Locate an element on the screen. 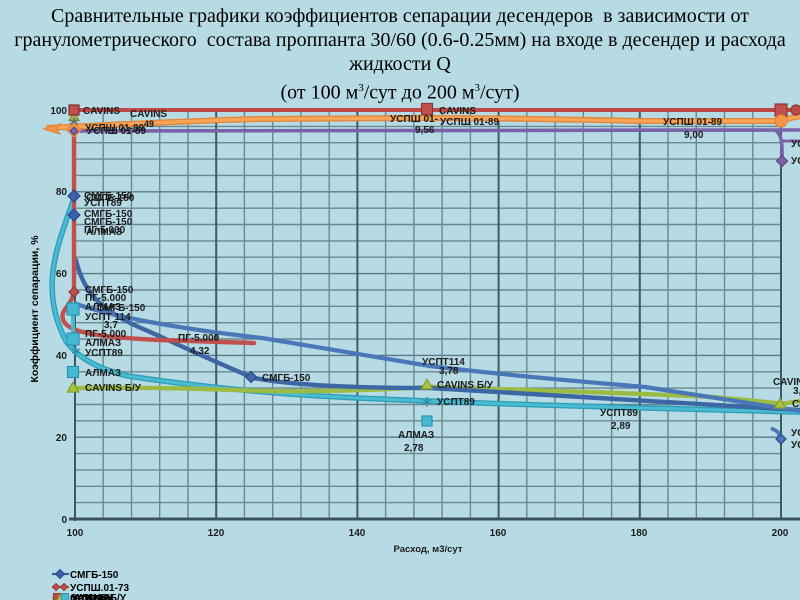 Image resolution: width=800 pixels, height=600 pixels. svg-text: 9,56 is located at coordinates (425, 130).